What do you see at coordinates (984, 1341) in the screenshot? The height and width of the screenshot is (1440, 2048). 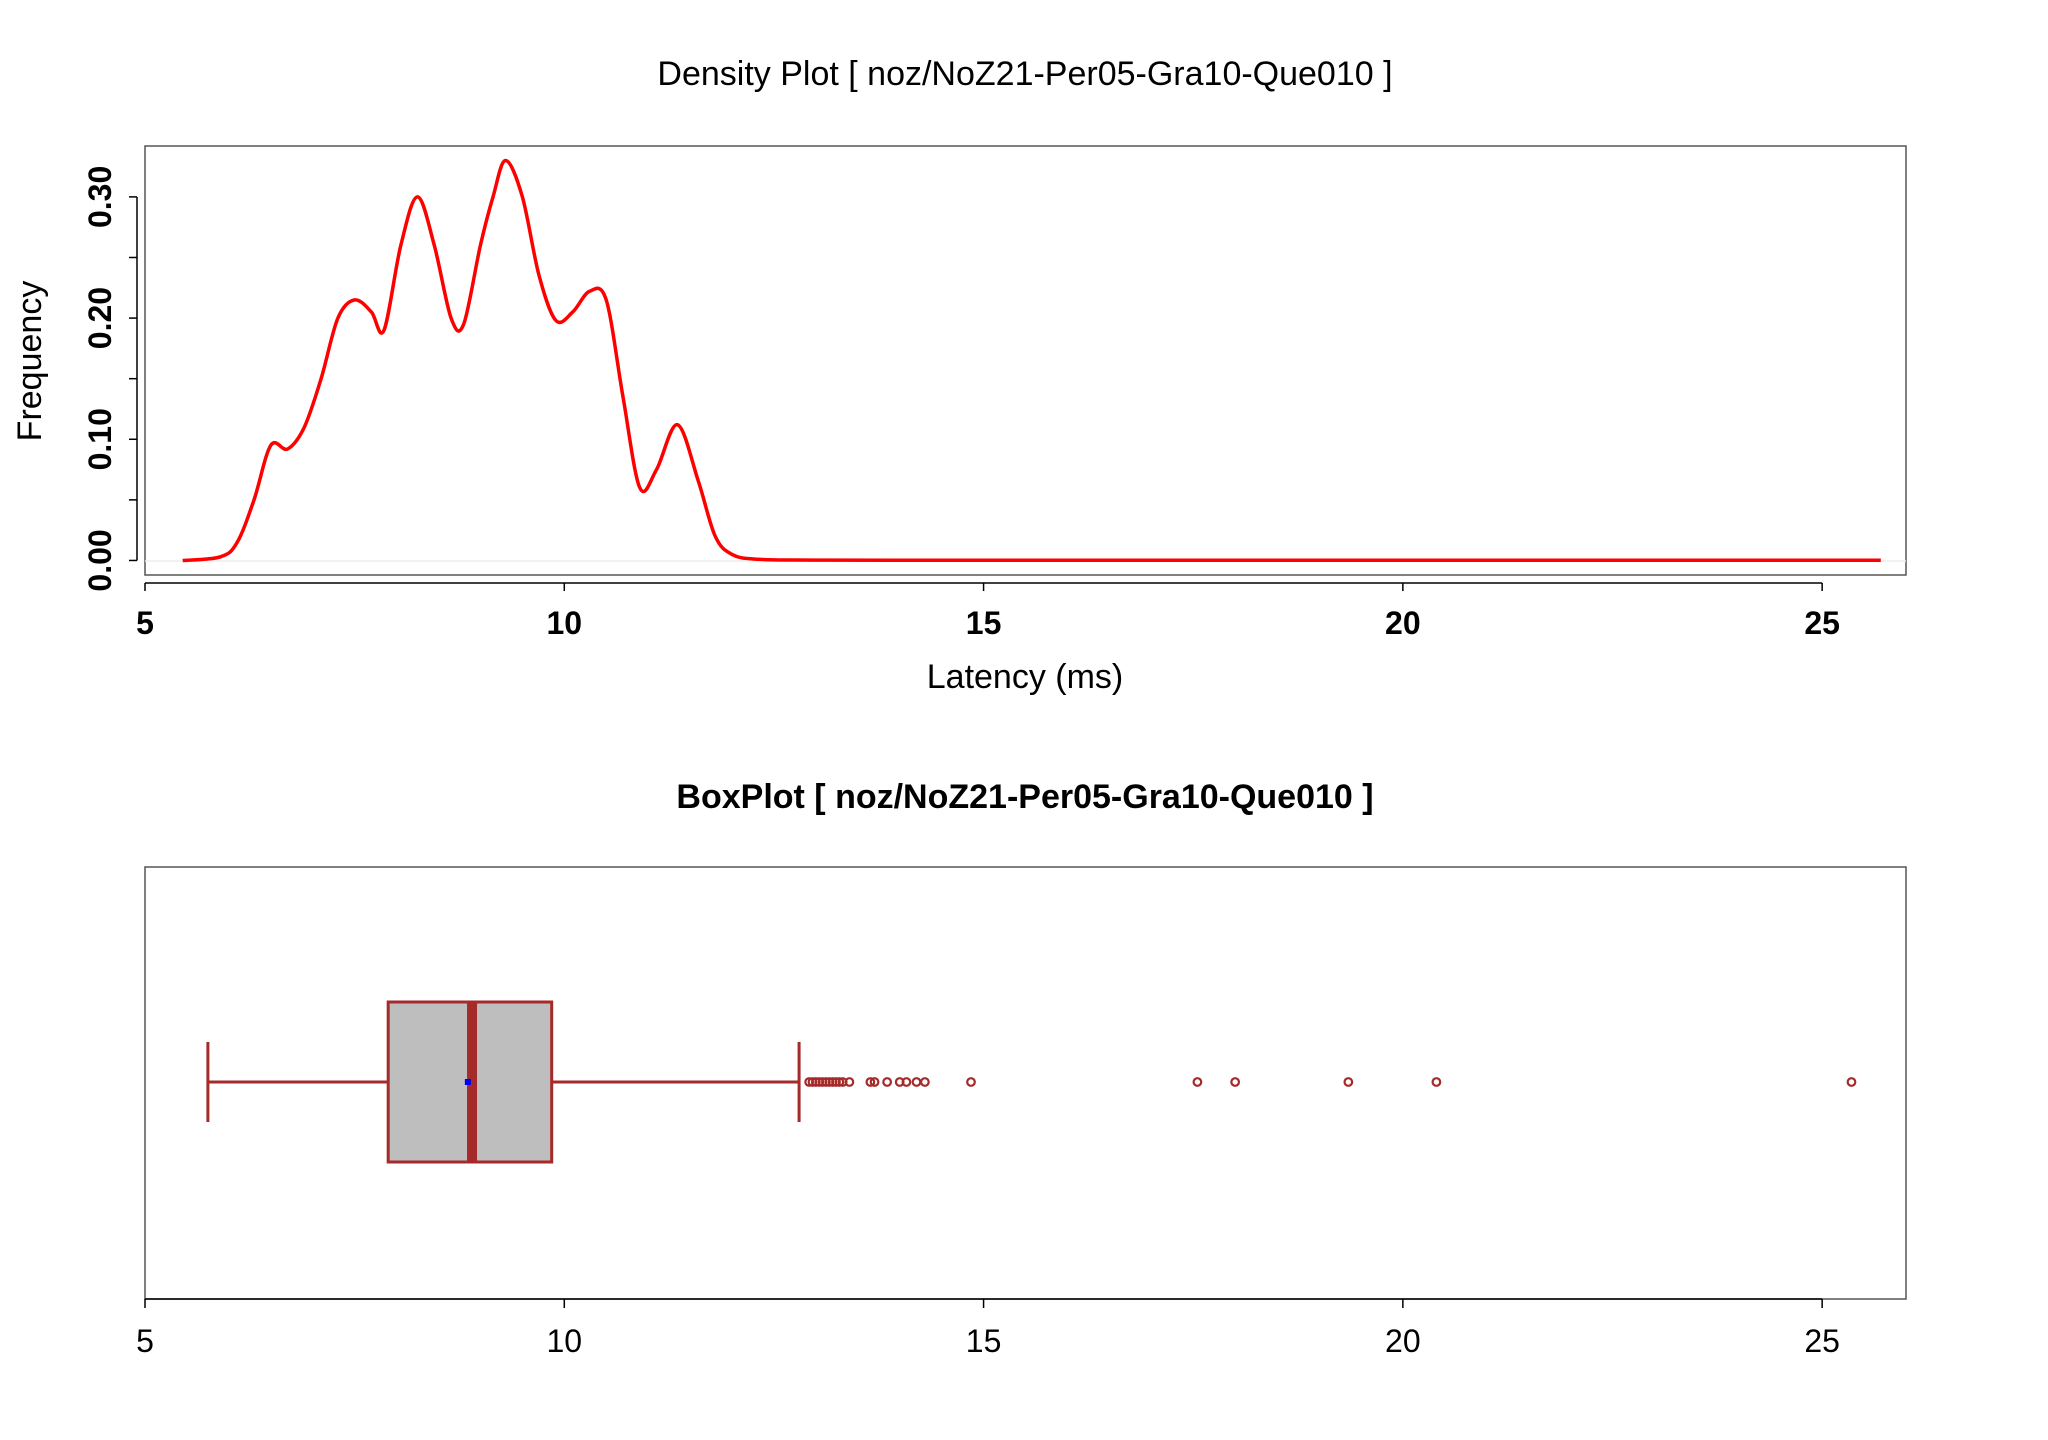 I see `boxplot-x-tick-label: 15` at bounding box center [984, 1341].